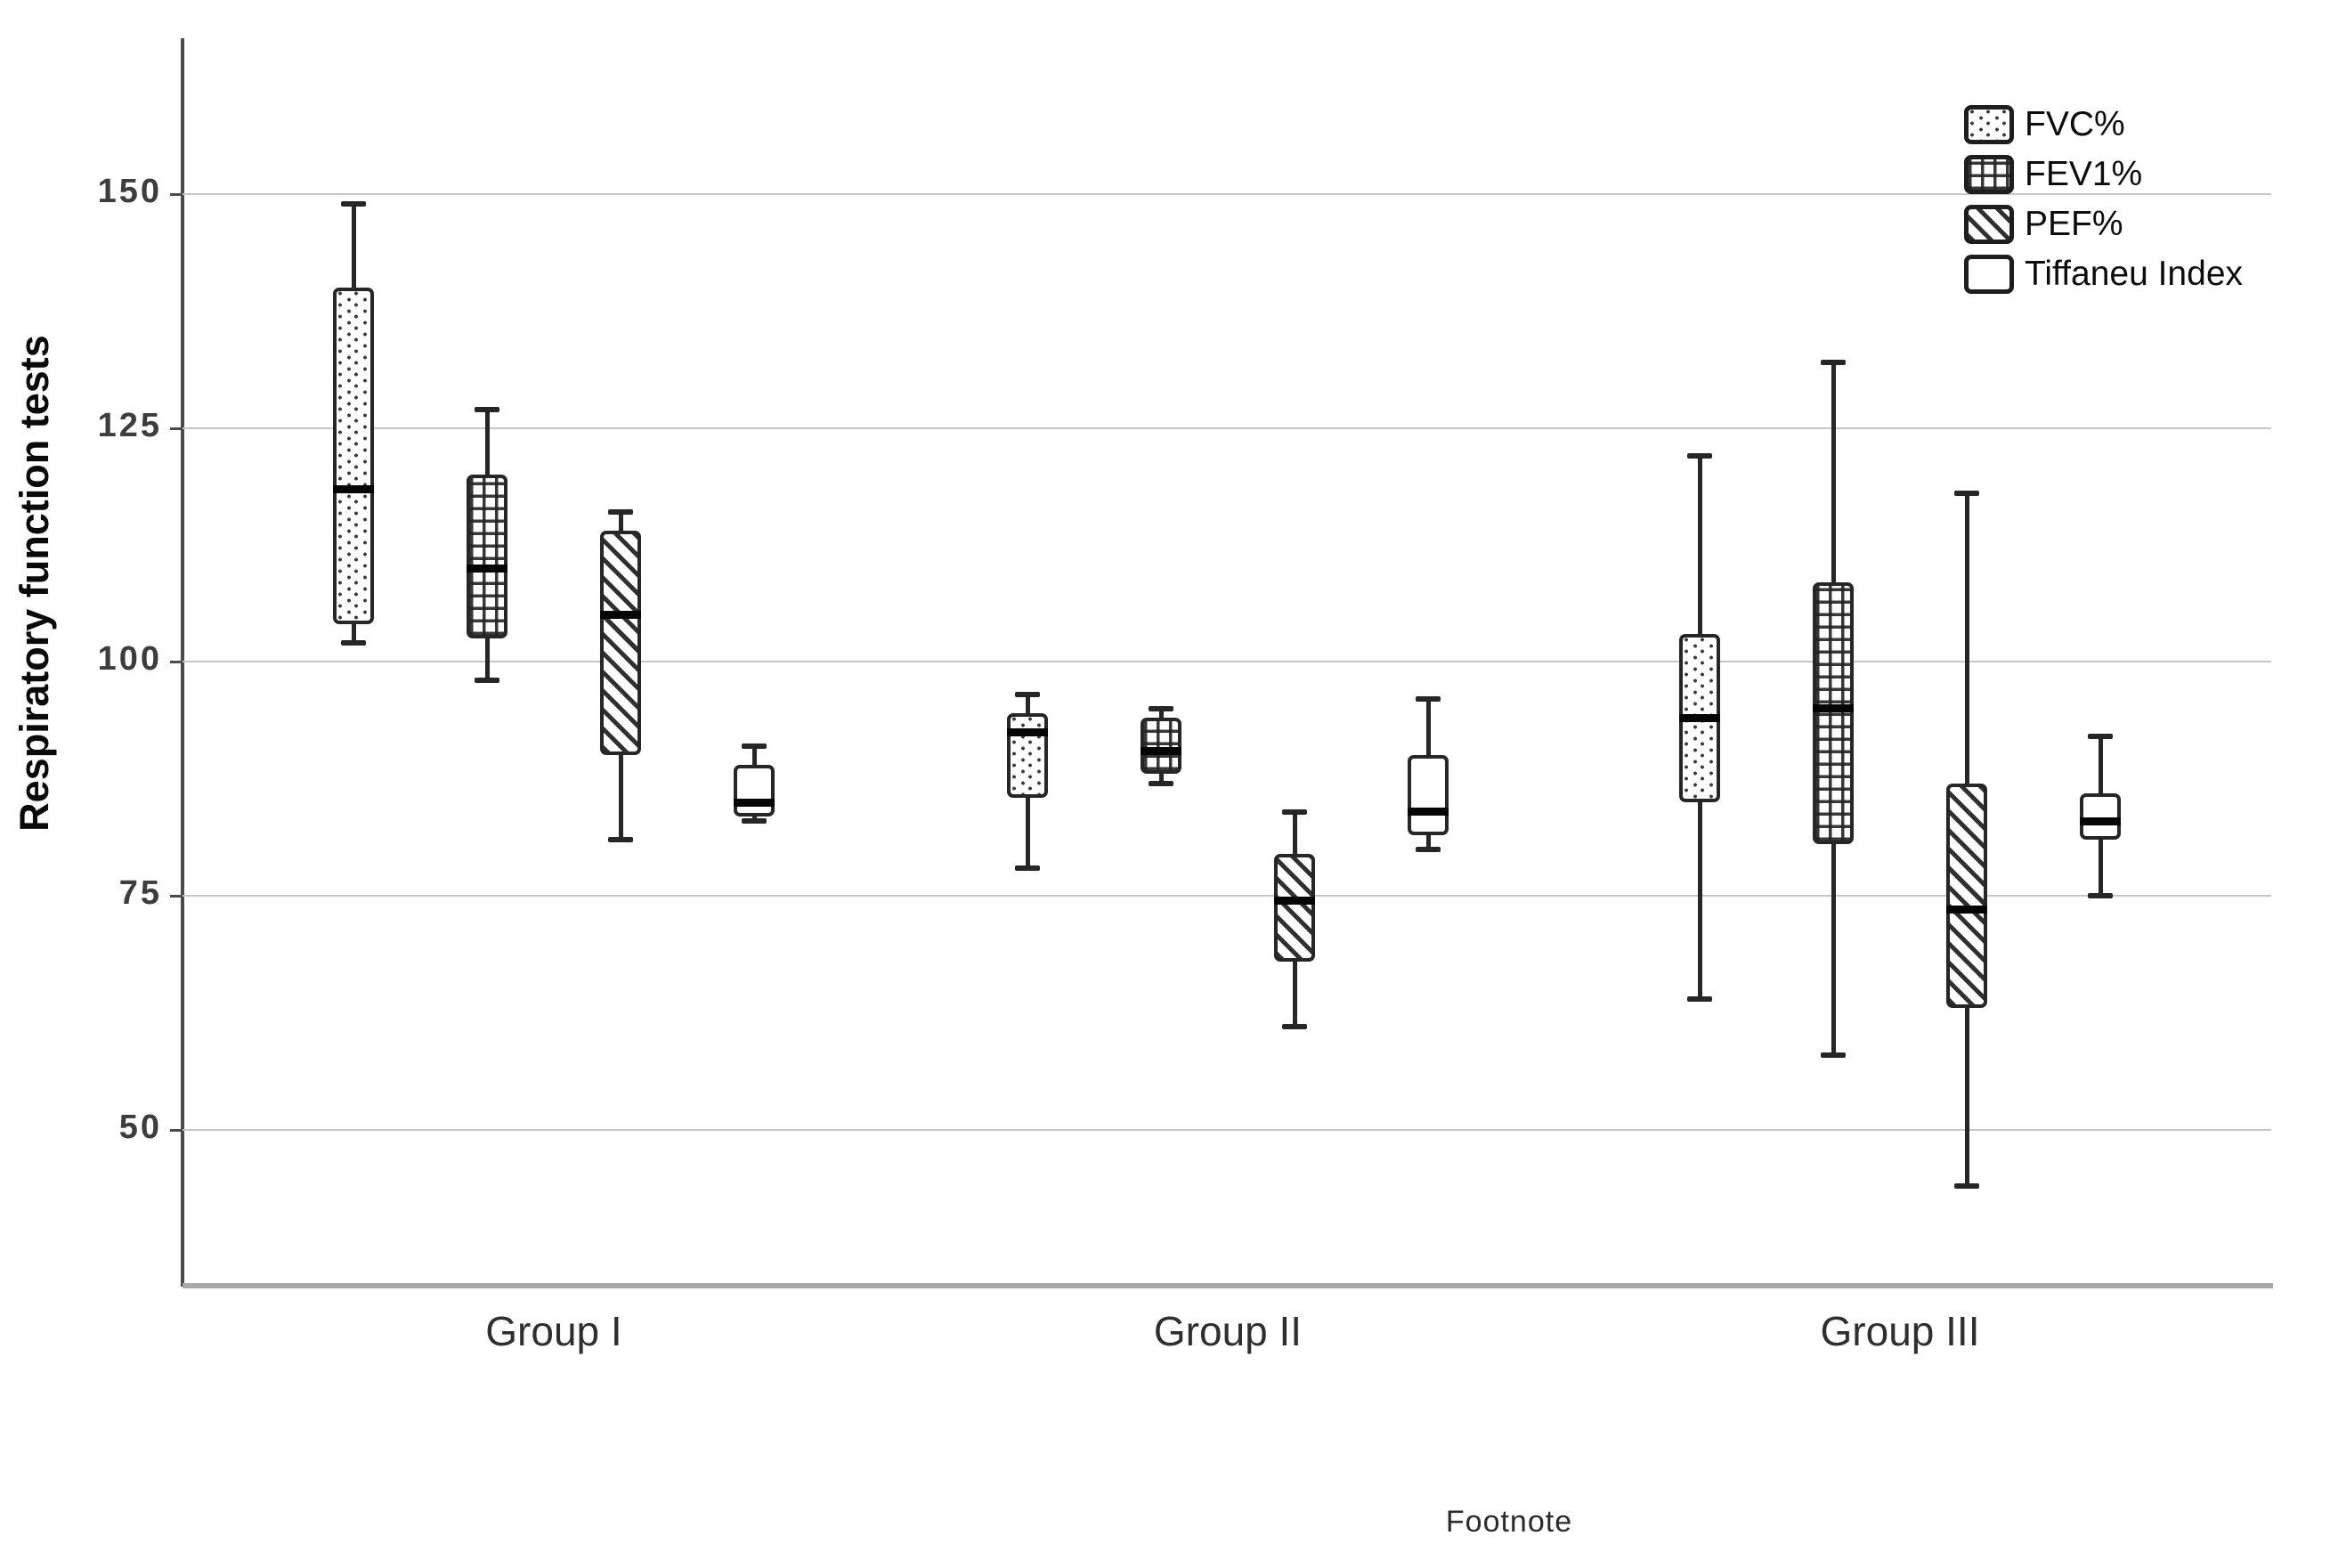 This screenshot has width=2330, height=1568. Describe the element at coordinates (1989, 274) in the screenshot. I see `tiffaneu-pattern-swatch-icon` at that location.